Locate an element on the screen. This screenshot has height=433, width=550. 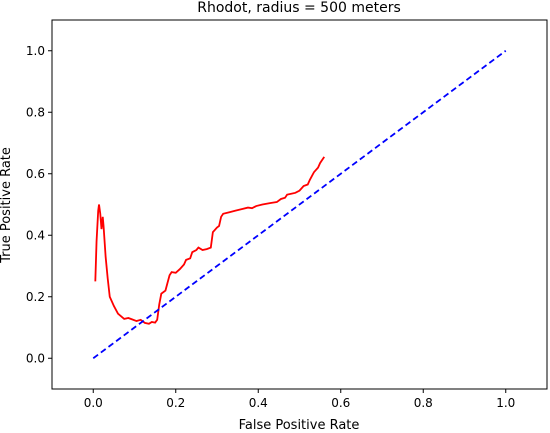
x-axis-ticks: 0.0 0.2 0.4 0.6 0.8 1.0 is located at coordinates (299, 399).